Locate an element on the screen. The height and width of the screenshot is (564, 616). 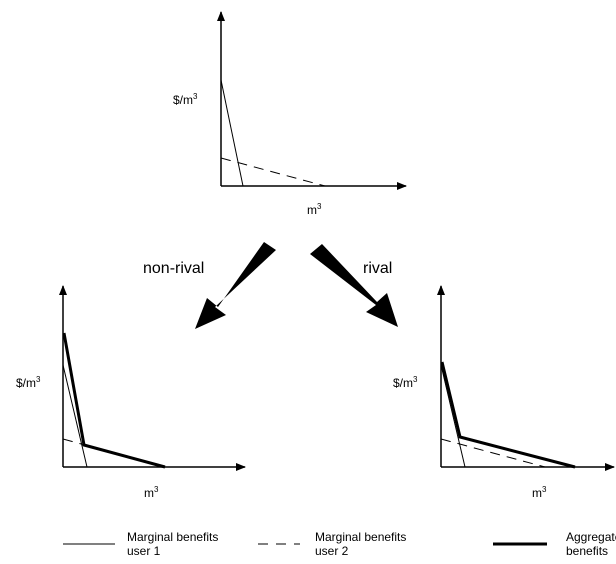
legend-user1-label: Marginal benefits user 1 is located at coordinates (174, 544).